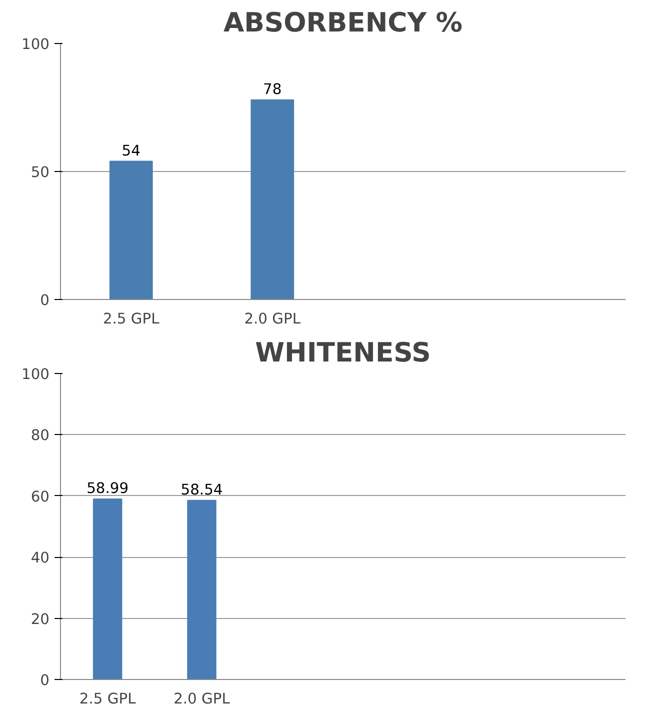 The height and width of the screenshot is (717, 651). Describe the element at coordinates (40, 172) in the screenshot. I see `y-tick-label: 50` at that location.